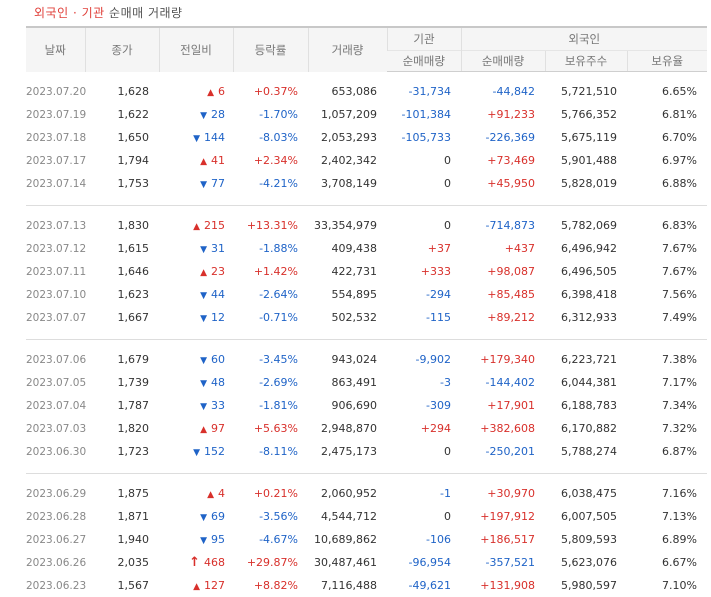 The height and width of the screenshot is (597, 711). What do you see at coordinates (122, 493) in the screenshot?
I see `price-cell: 1,875` at bounding box center [122, 493].